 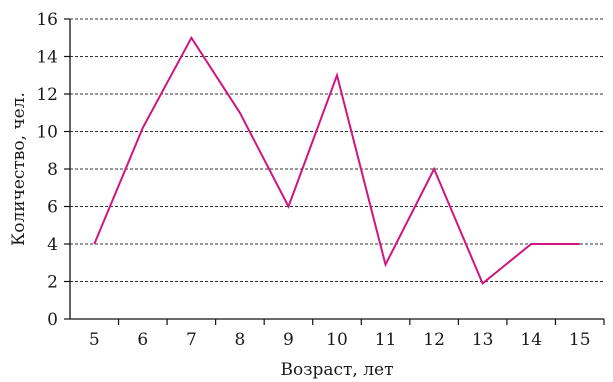 What do you see at coordinates (337, 340) in the screenshot?
I see `x-tick-label-10: 10` at bounding box center [337, 340].